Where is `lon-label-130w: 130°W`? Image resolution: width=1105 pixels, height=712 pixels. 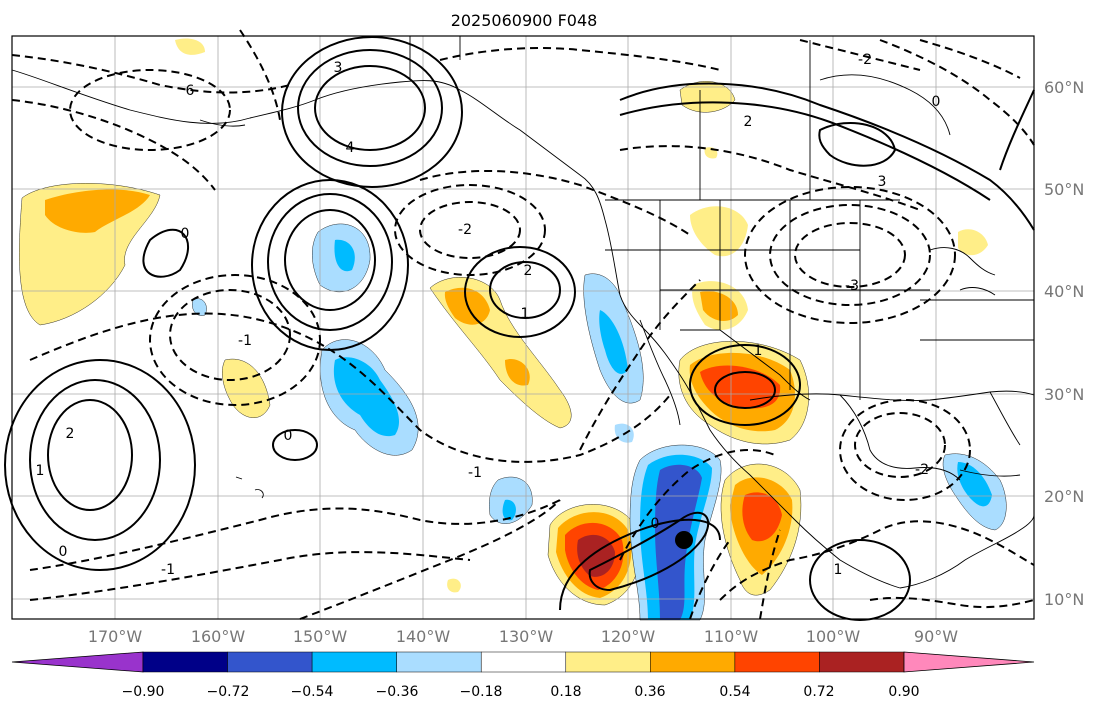
lon-label-130w: 130°W is located at coordinates (526, 636).